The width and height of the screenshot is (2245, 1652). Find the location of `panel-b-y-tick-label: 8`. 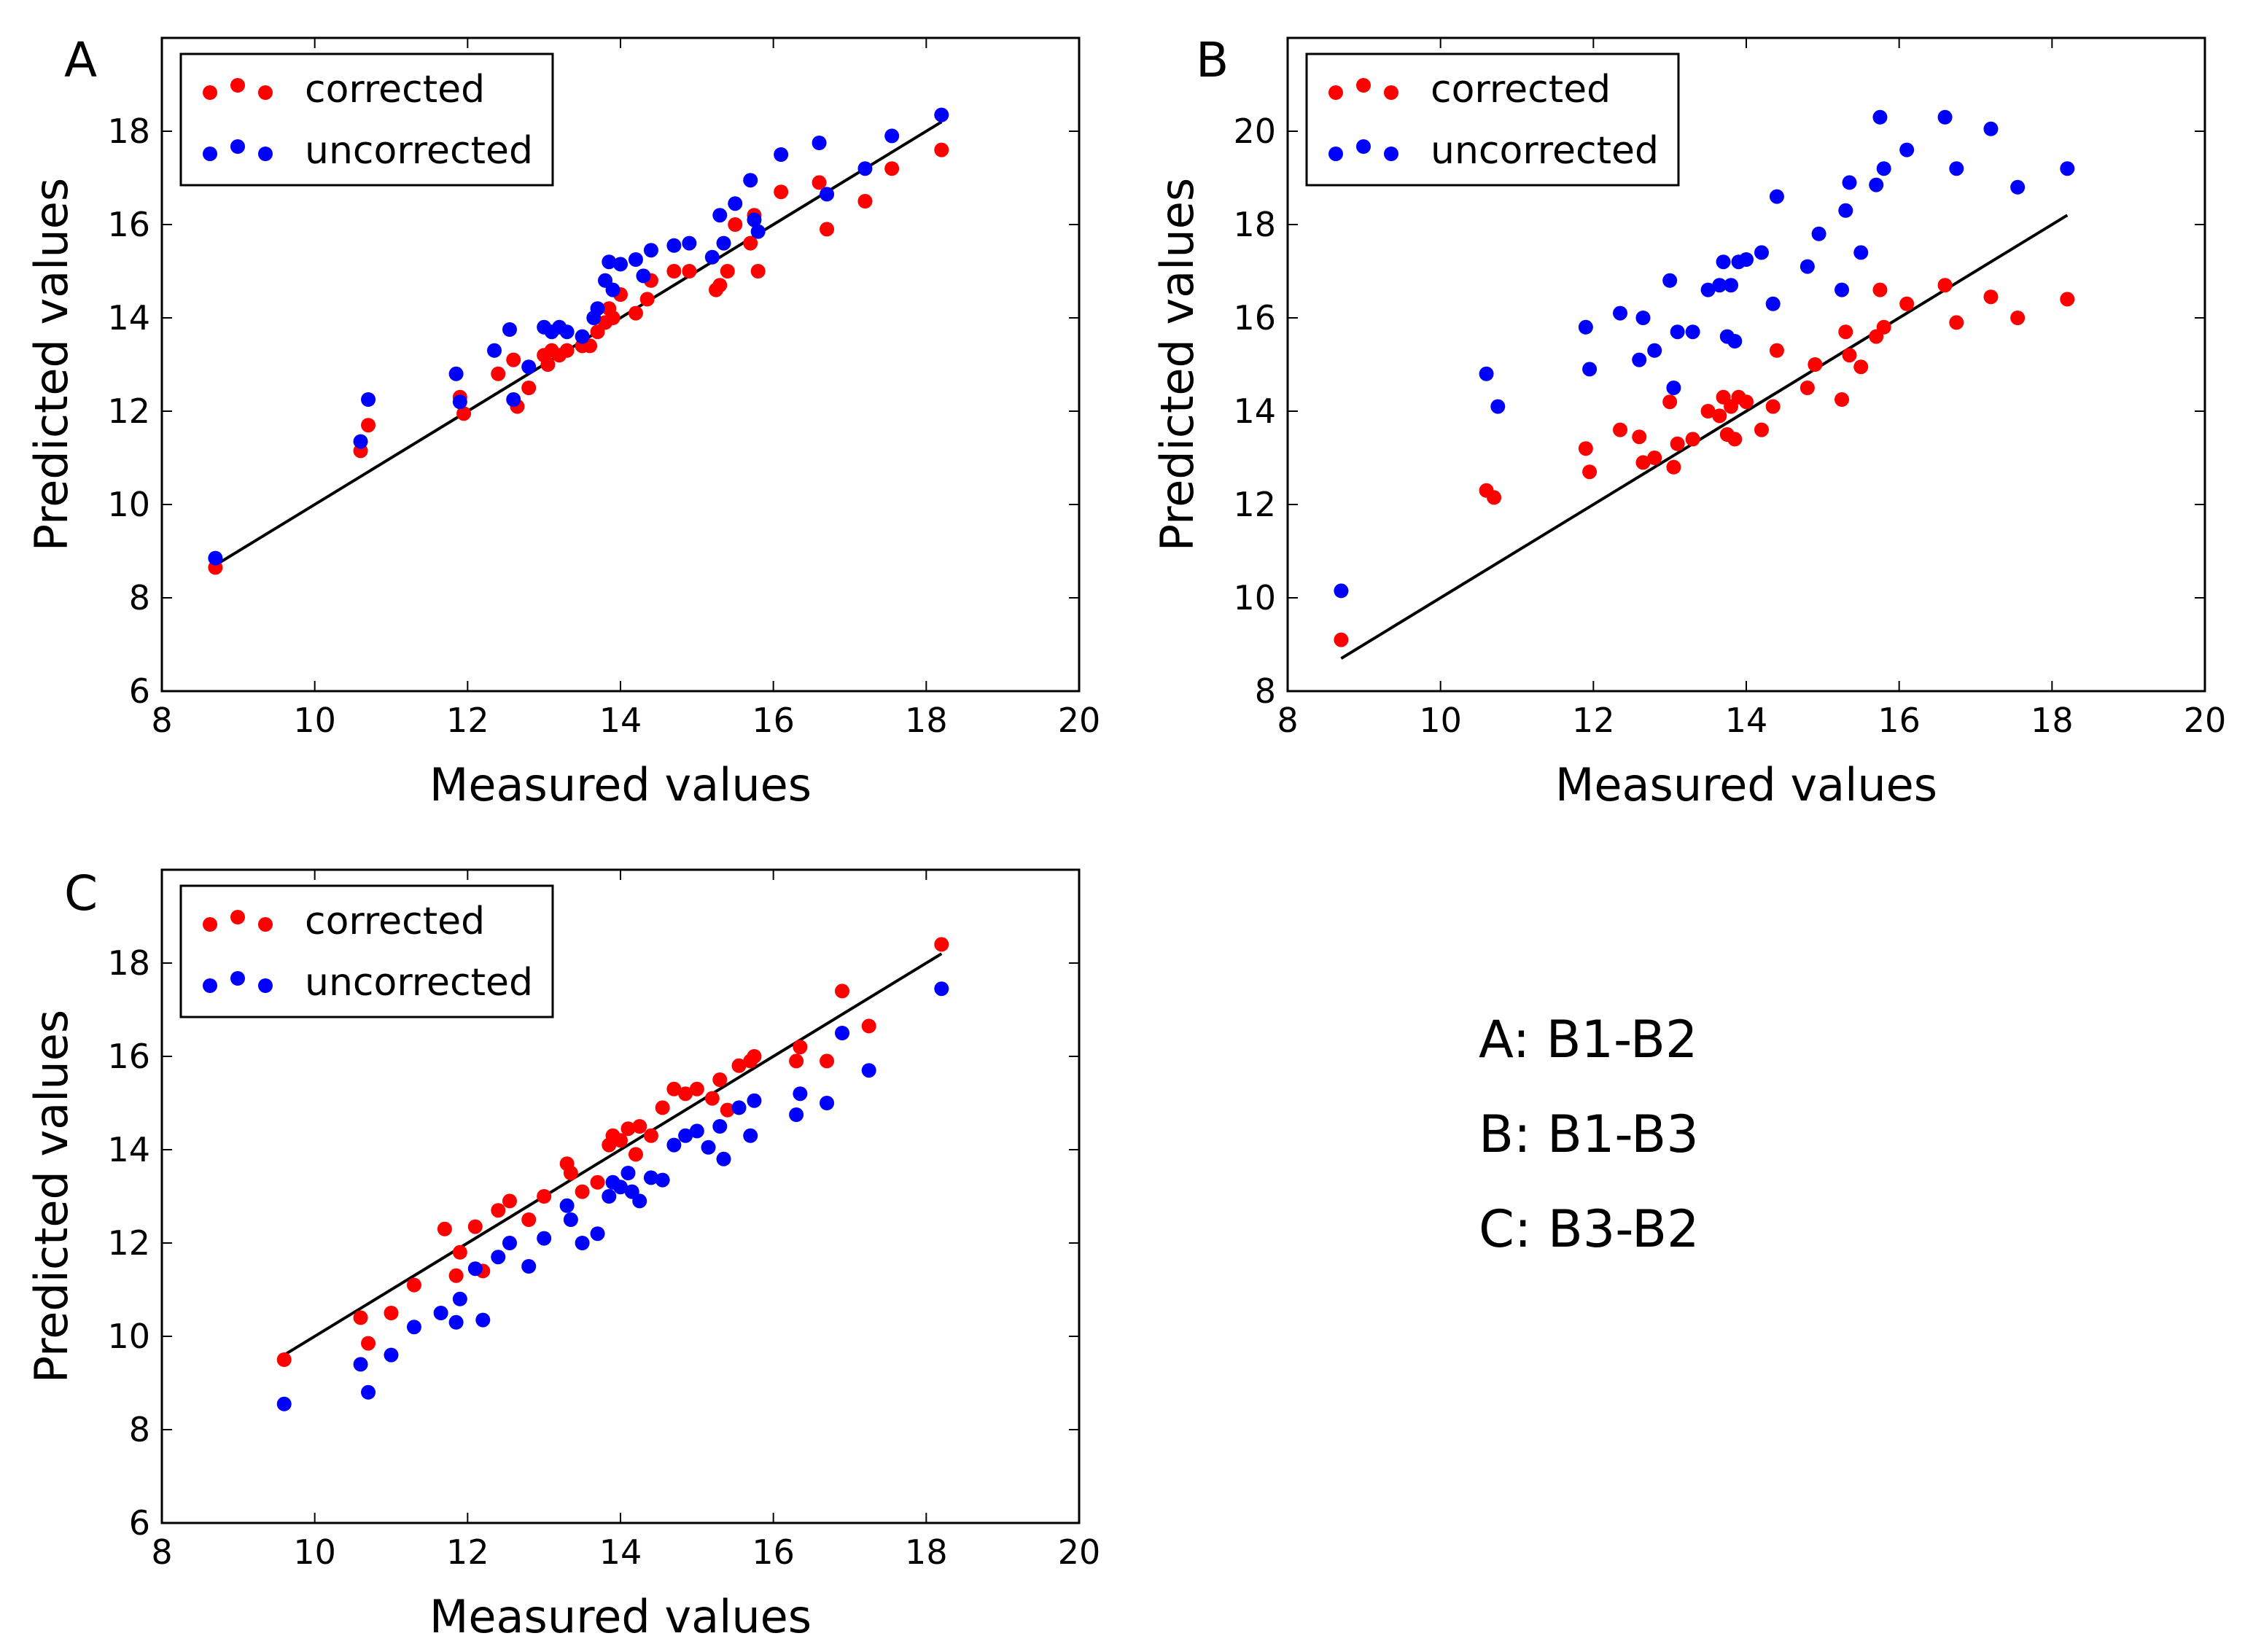

panel-b-y-tick-label: 8 is located at coordinates (1265, 691).